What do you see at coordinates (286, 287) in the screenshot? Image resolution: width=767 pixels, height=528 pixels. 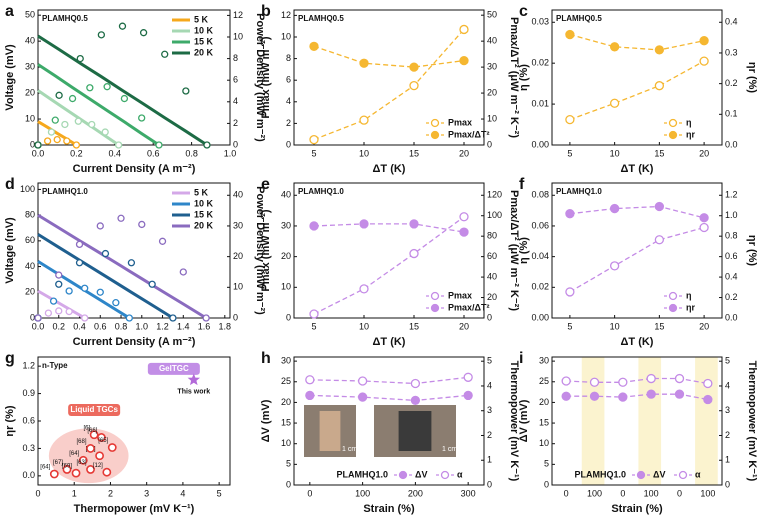 I see `y-tick-label: 10` at bounding box center [286, 287].